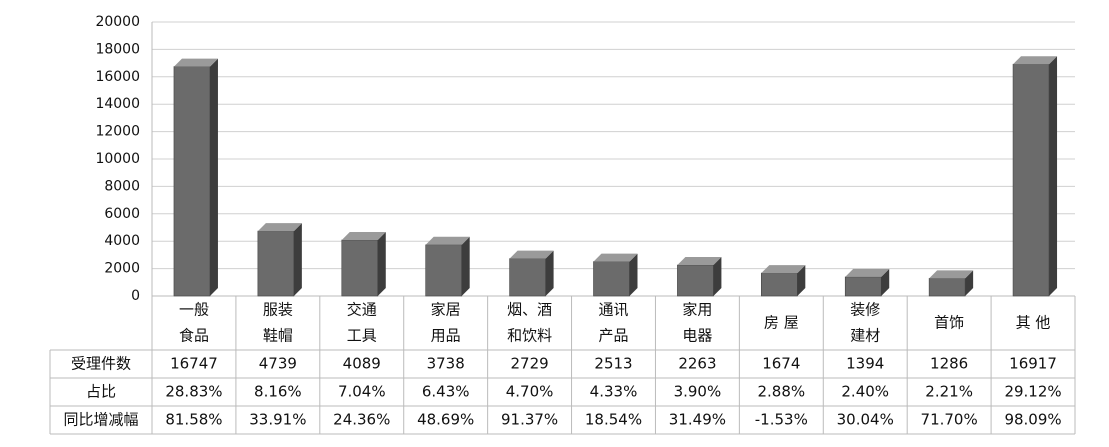 Image resolution: width=1109 pixels, height=447 pixels. I want to click on x-tick-label: 一般, so click(194, 310).